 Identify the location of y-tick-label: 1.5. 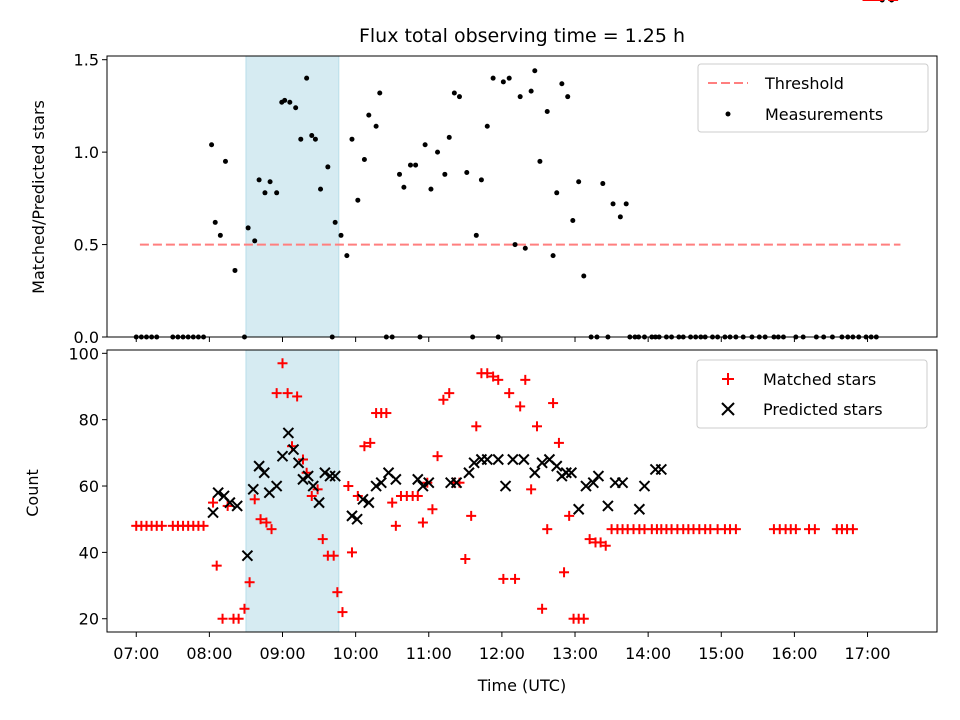
(86, 60).